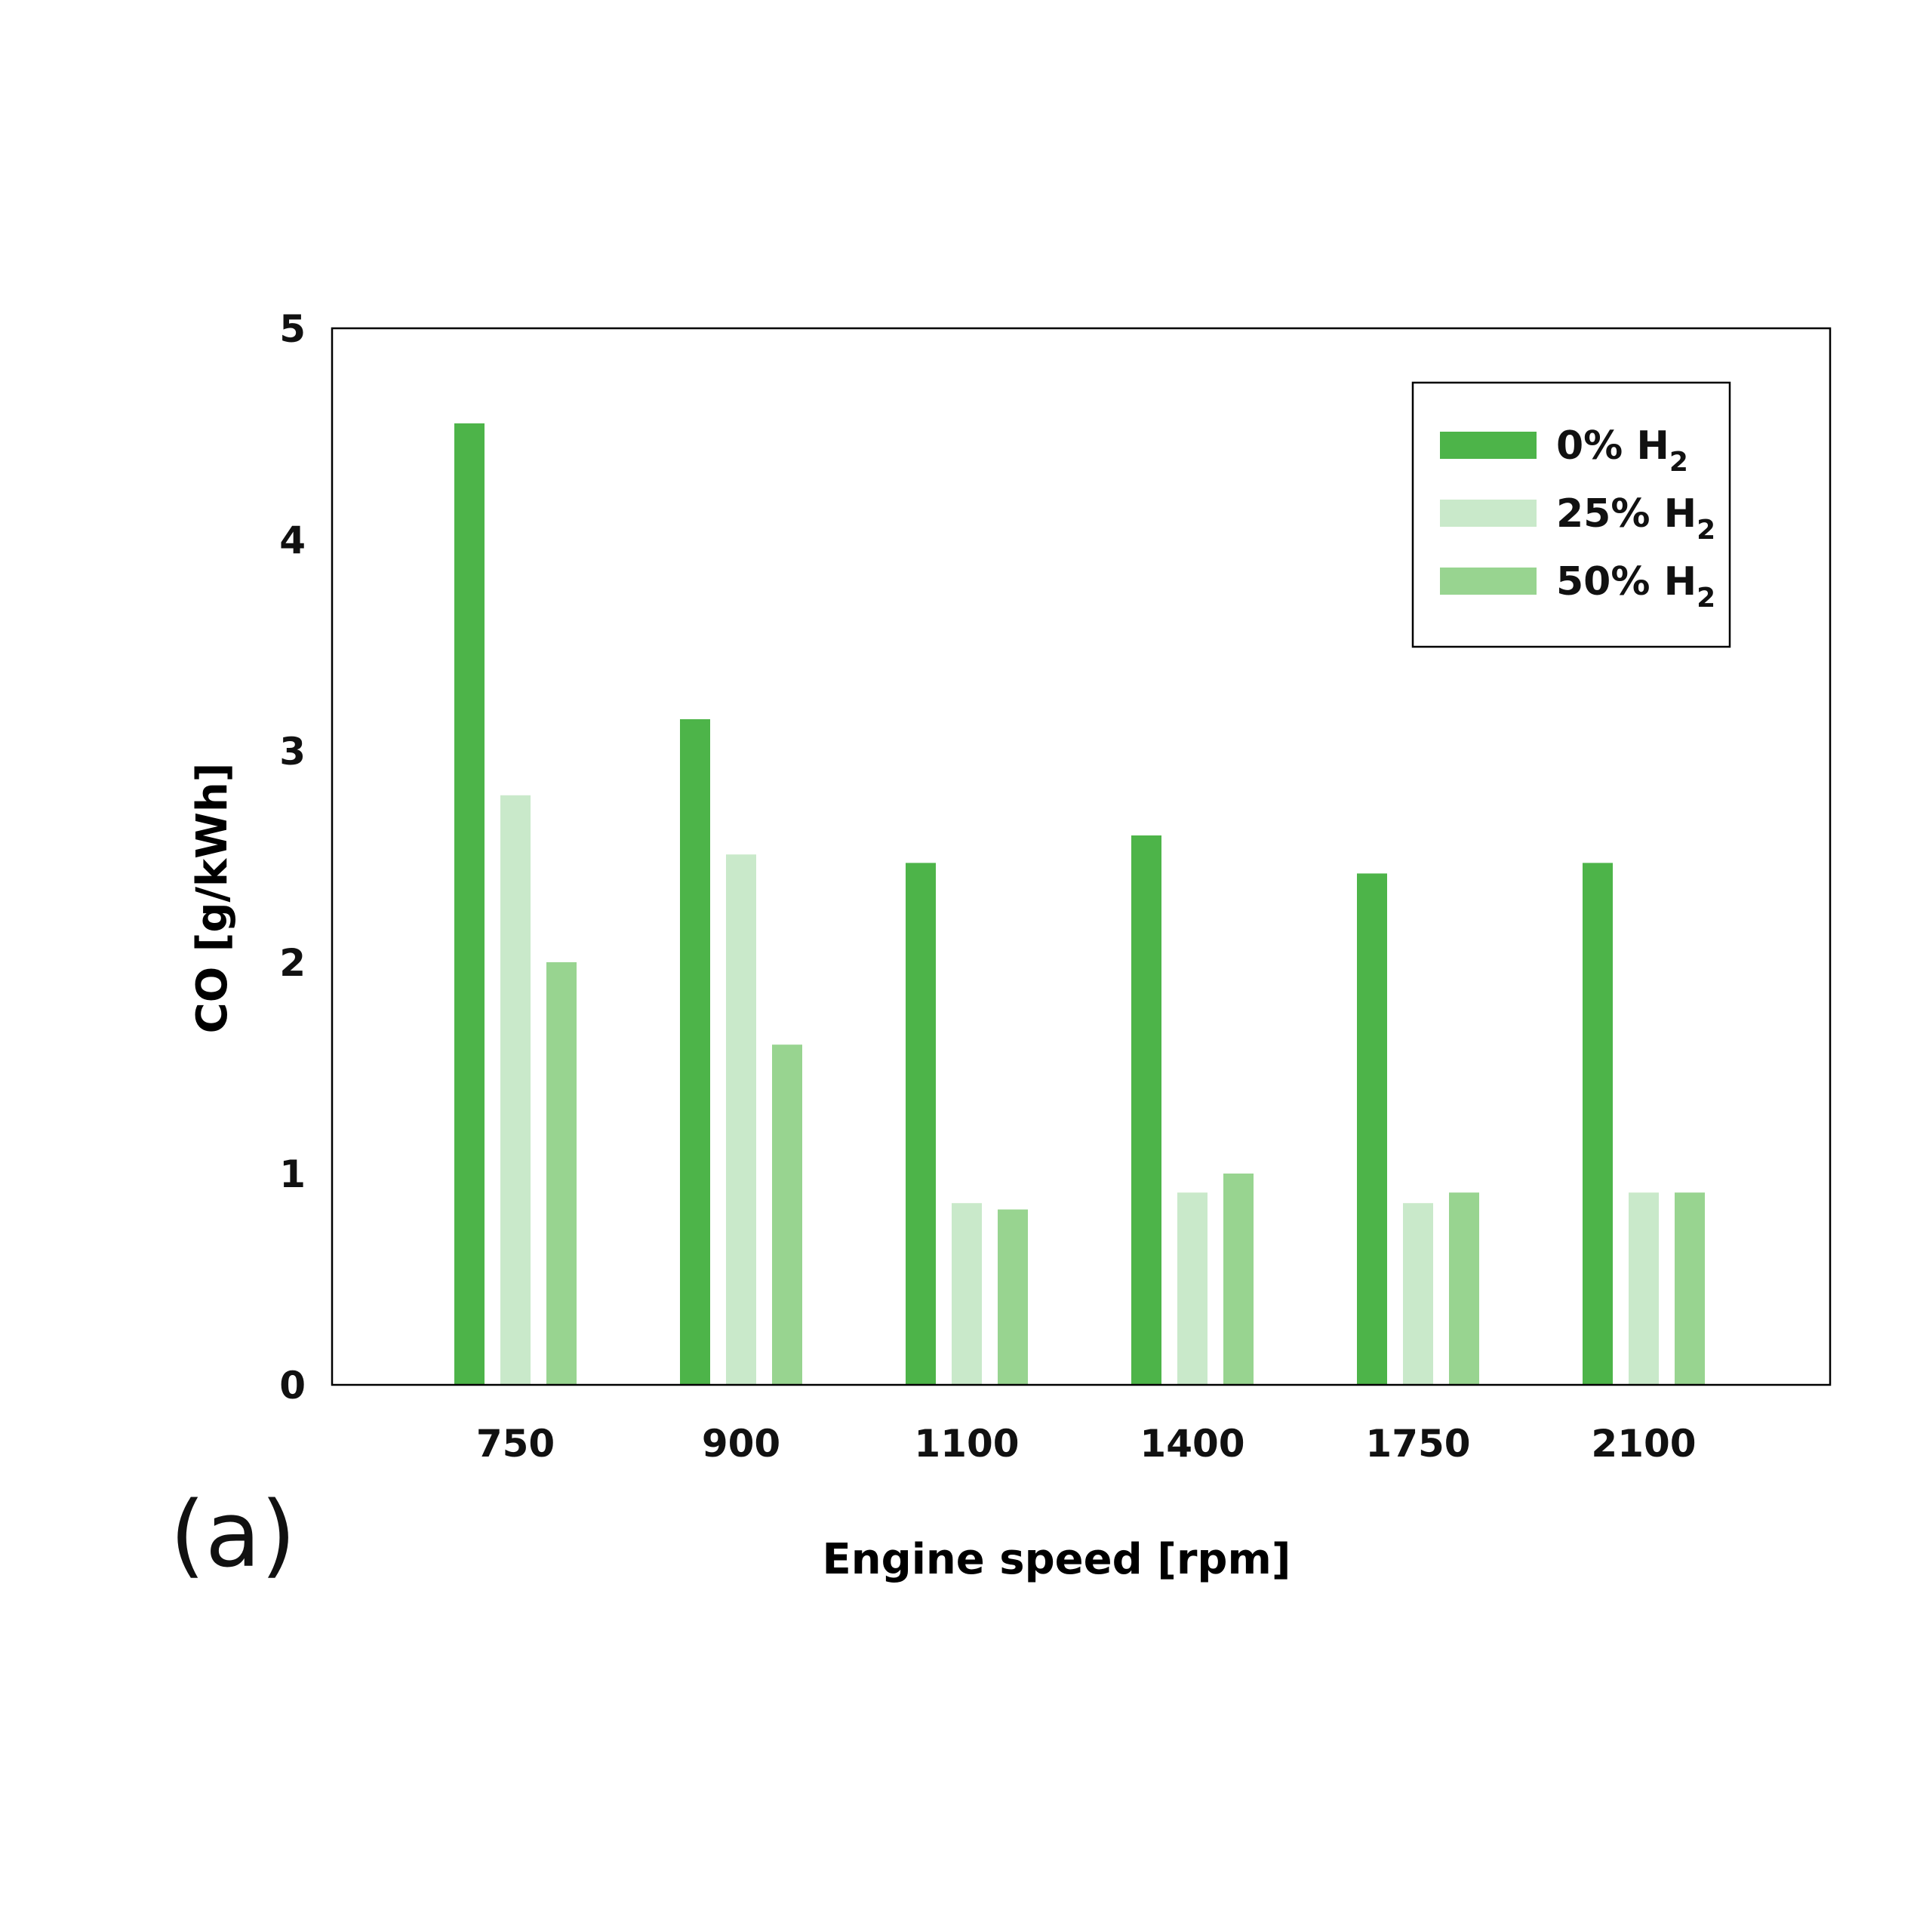 Image resolution: width=1932 pixels, height=1932 pixels. Describe the element at coordinates (741, 1444) in the screenshot. I see `x-tick-label: 900` at that location.